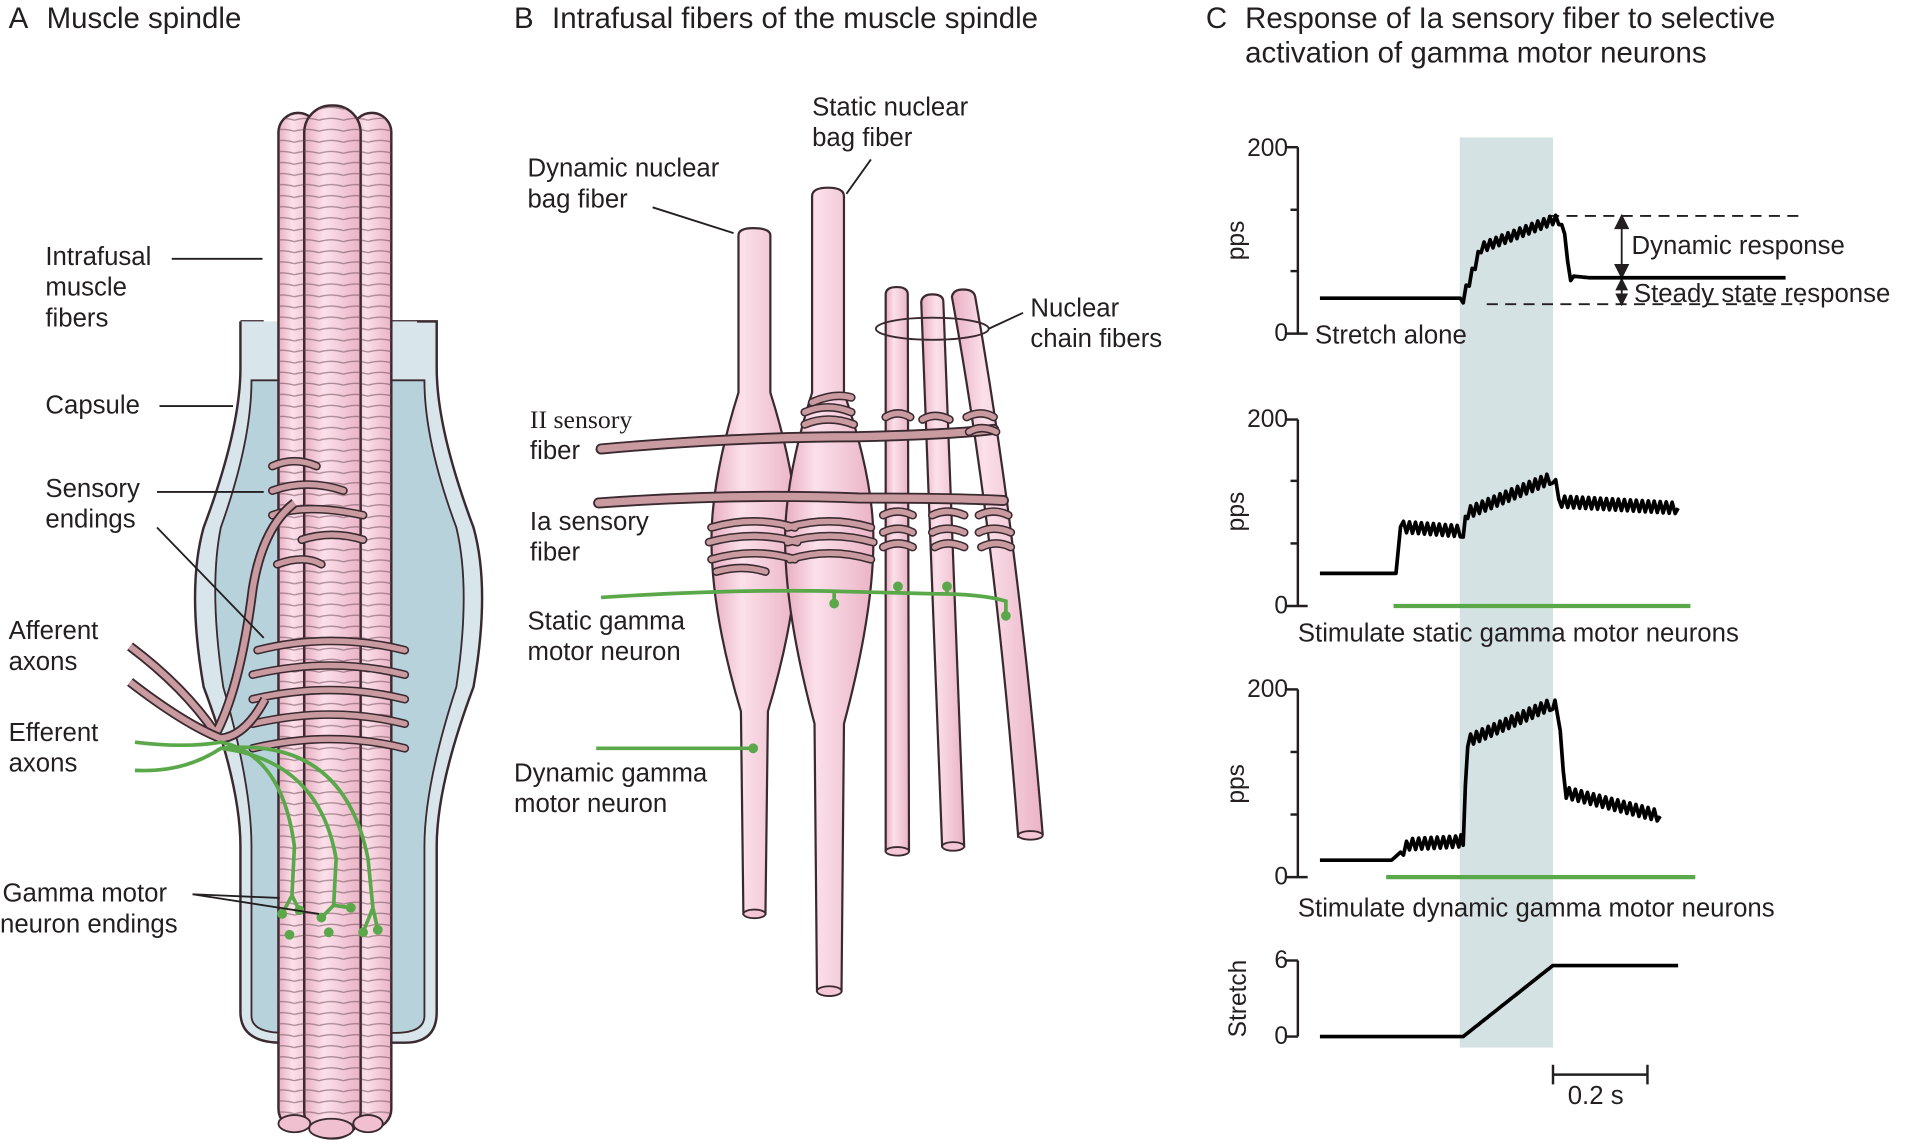 This screenshot has width=1923, height=1146. Describe the element at coordinates (328, 605) in the screenshot. I see `sensory-endings-a-fill` at that location.